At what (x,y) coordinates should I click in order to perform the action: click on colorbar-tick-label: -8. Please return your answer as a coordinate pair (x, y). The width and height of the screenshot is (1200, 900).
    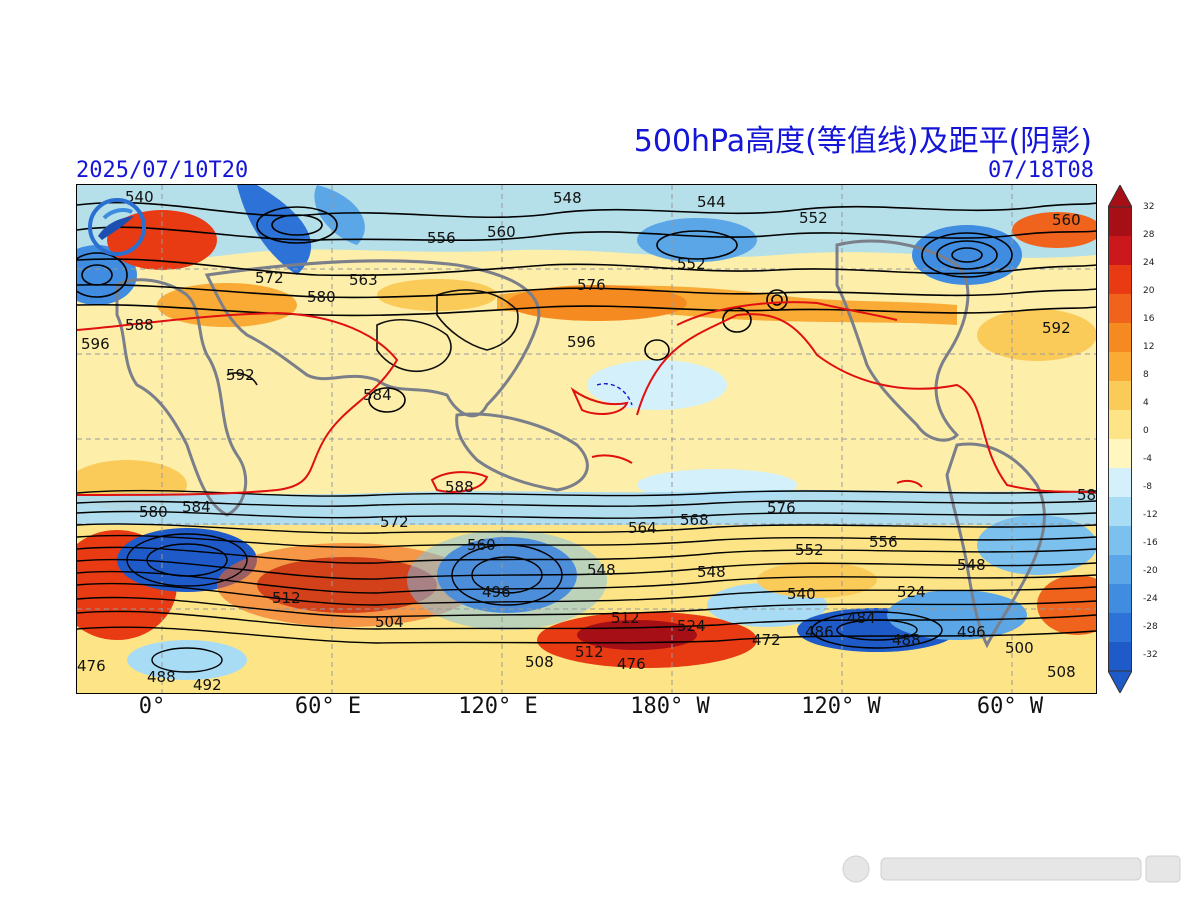
    Looking at the image, I should click on (1147, 487).